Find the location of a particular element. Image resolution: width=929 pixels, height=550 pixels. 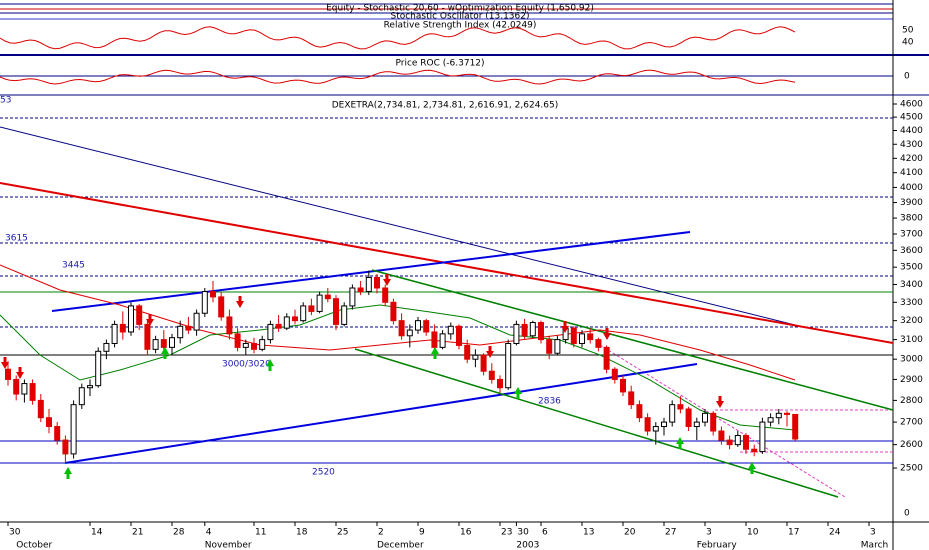

rsi-curve is located at coordinates (398, 38).